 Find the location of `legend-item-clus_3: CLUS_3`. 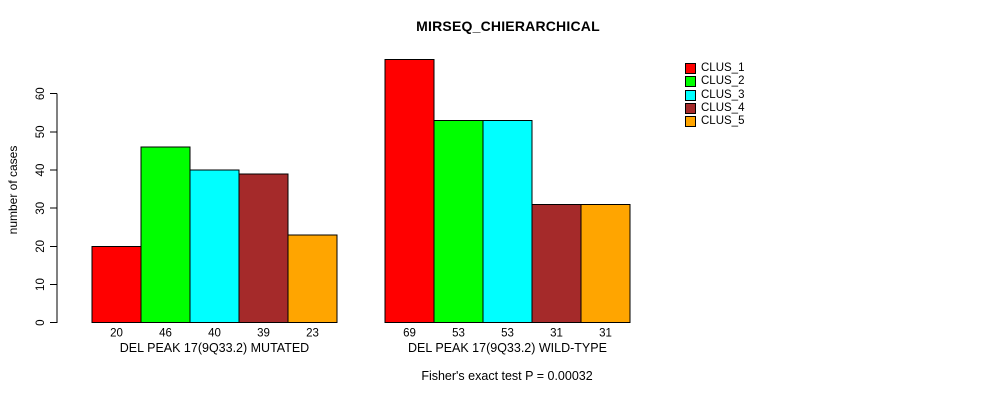

legend-item-clus_3: CLUS_3 is located at coordinates (714, 95).